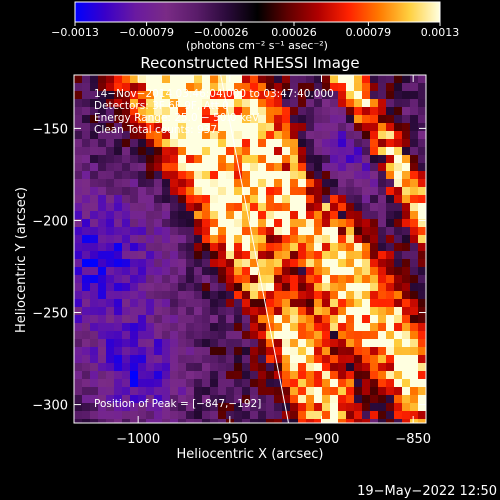 The image size is (500, 500). I want to click on x-tick-label: −850, so click(413, 439).